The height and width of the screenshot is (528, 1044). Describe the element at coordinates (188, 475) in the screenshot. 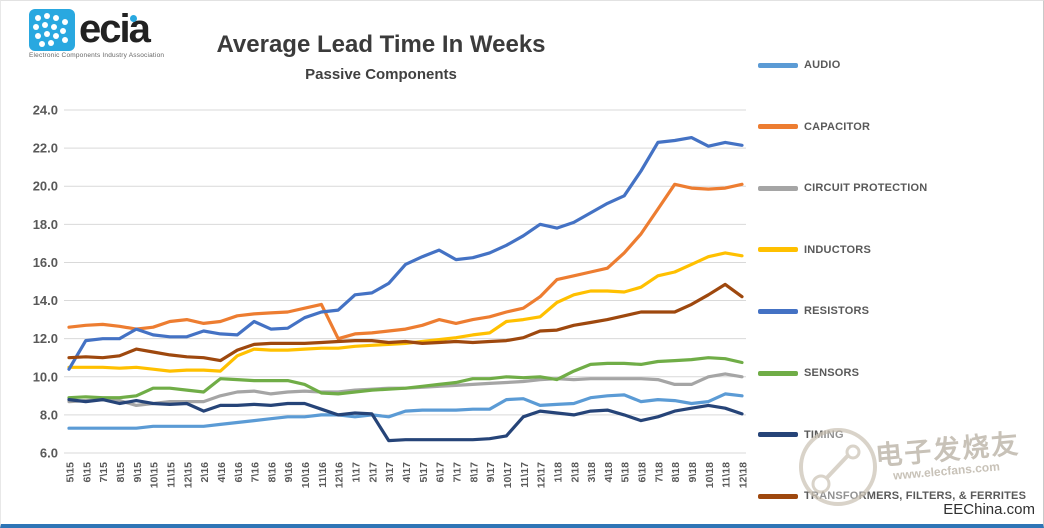

I see `x-axis-label: 12\15` at that location.